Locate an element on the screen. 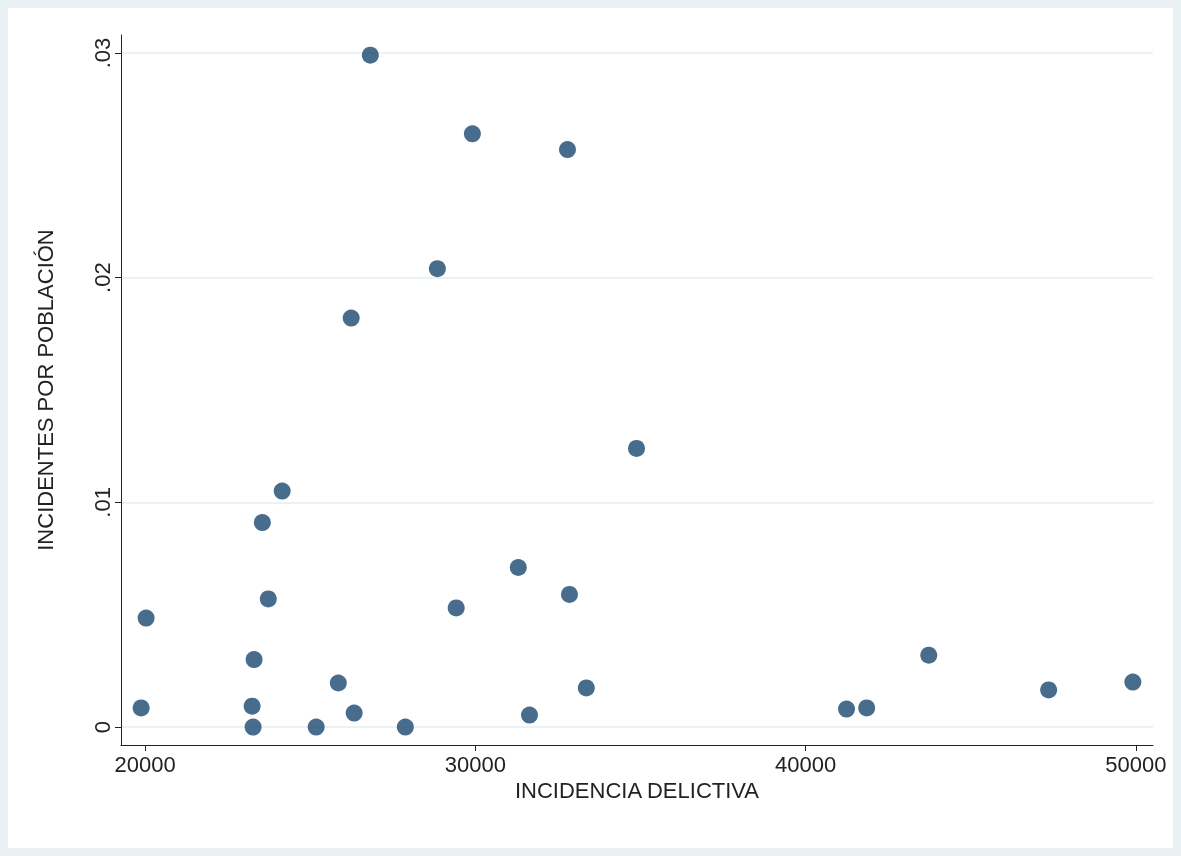 The image size is (1181, 856). y-tick-label: 0 is located at coordinates (102, 727).